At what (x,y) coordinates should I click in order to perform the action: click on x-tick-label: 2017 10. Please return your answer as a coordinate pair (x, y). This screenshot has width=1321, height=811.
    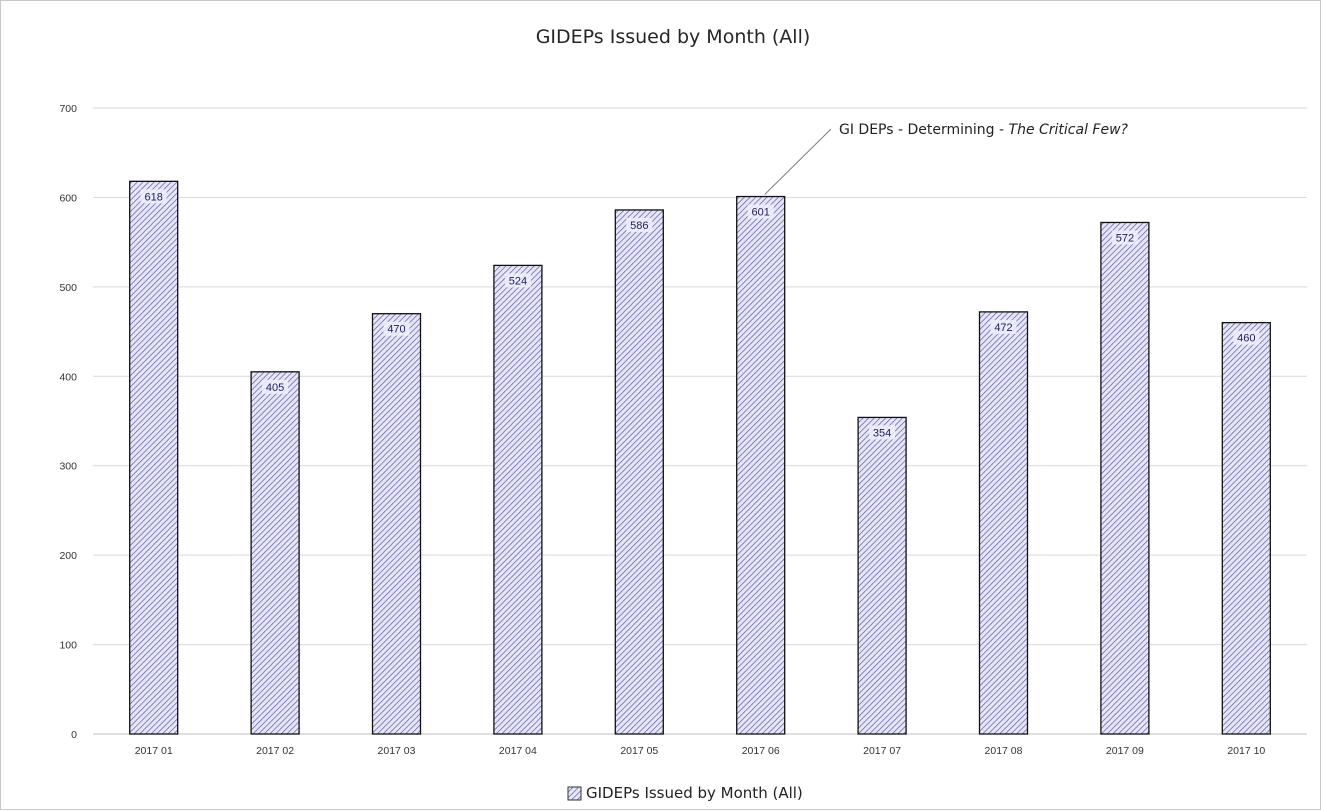
    Looking at the image, I should click on (1246, 751).